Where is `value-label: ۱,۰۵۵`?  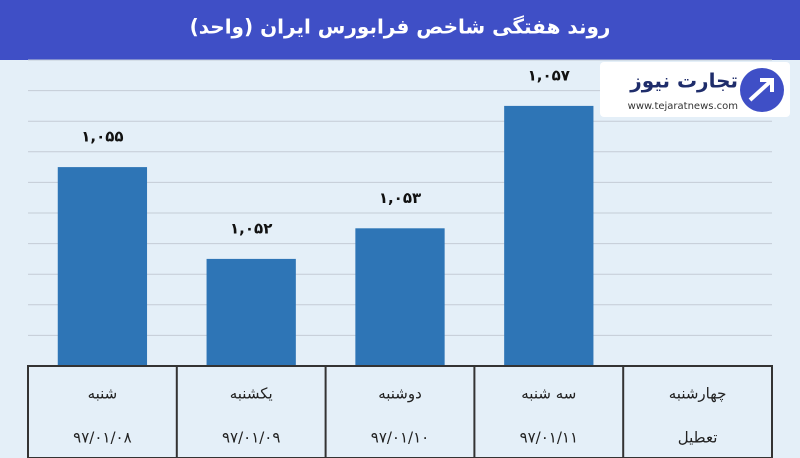
value-label: ۱,۰۵۵ is located at coordinates (102, 137).